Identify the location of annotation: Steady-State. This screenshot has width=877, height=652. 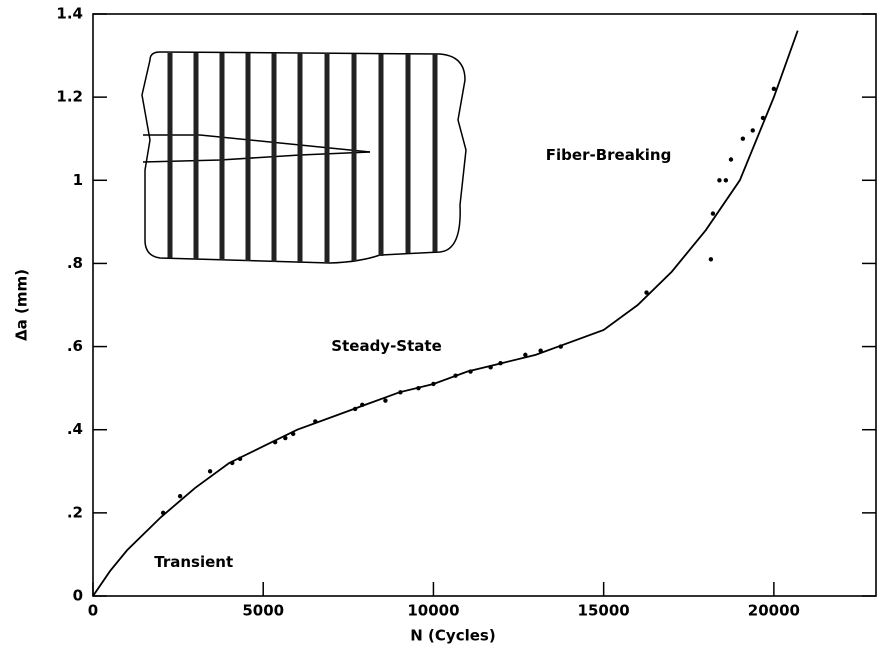
(386, 346).